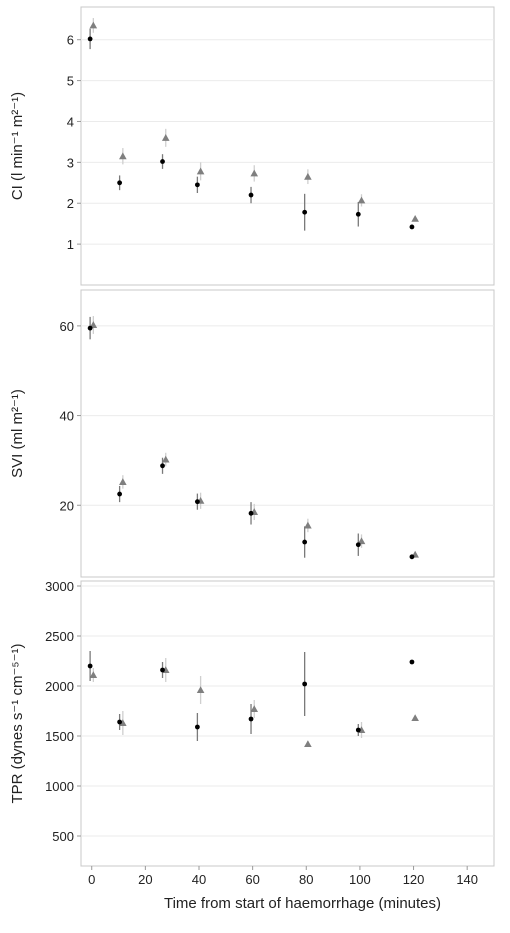 The height and width of the screenshot is (933, 510). I want to click on y-tick-label: 2, so click(70, 203).